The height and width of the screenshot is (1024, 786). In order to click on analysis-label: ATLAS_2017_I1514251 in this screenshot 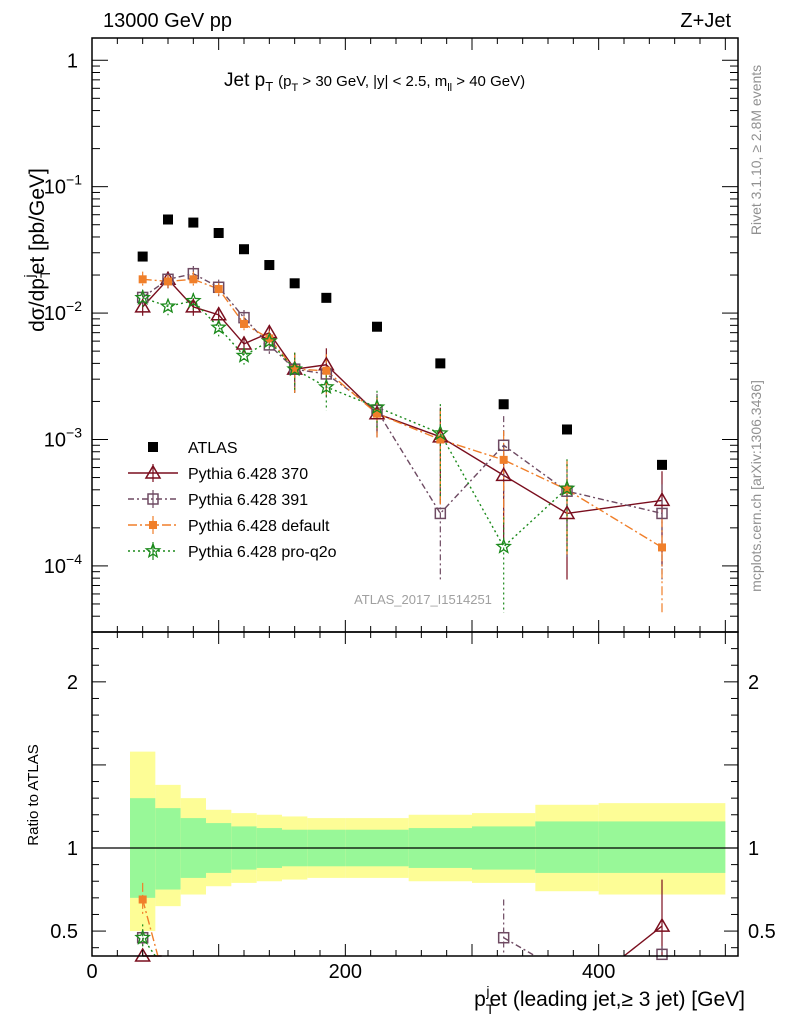, I will do `click(423, 599)`.